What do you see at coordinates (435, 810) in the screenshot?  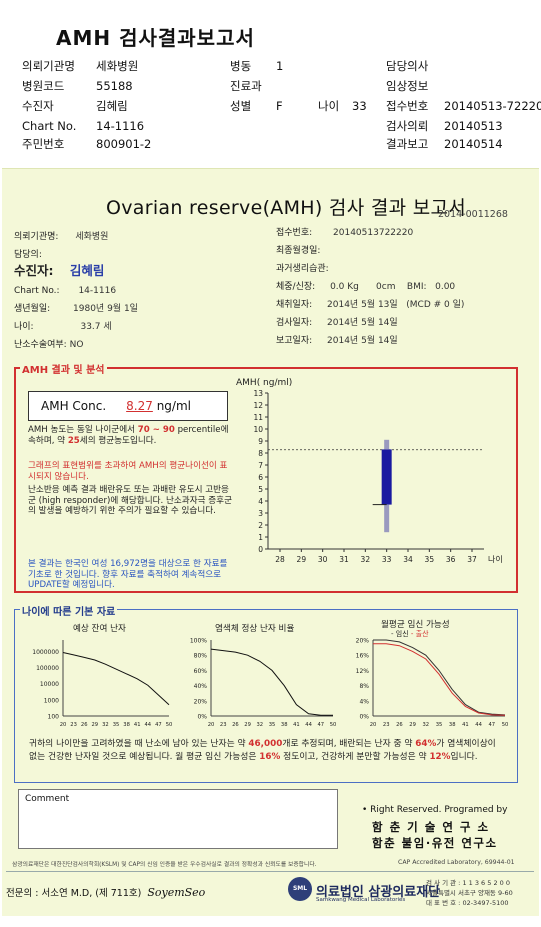 I see `rights-text: • Right Reserved. Programed by` at bounding box center [435, 810].